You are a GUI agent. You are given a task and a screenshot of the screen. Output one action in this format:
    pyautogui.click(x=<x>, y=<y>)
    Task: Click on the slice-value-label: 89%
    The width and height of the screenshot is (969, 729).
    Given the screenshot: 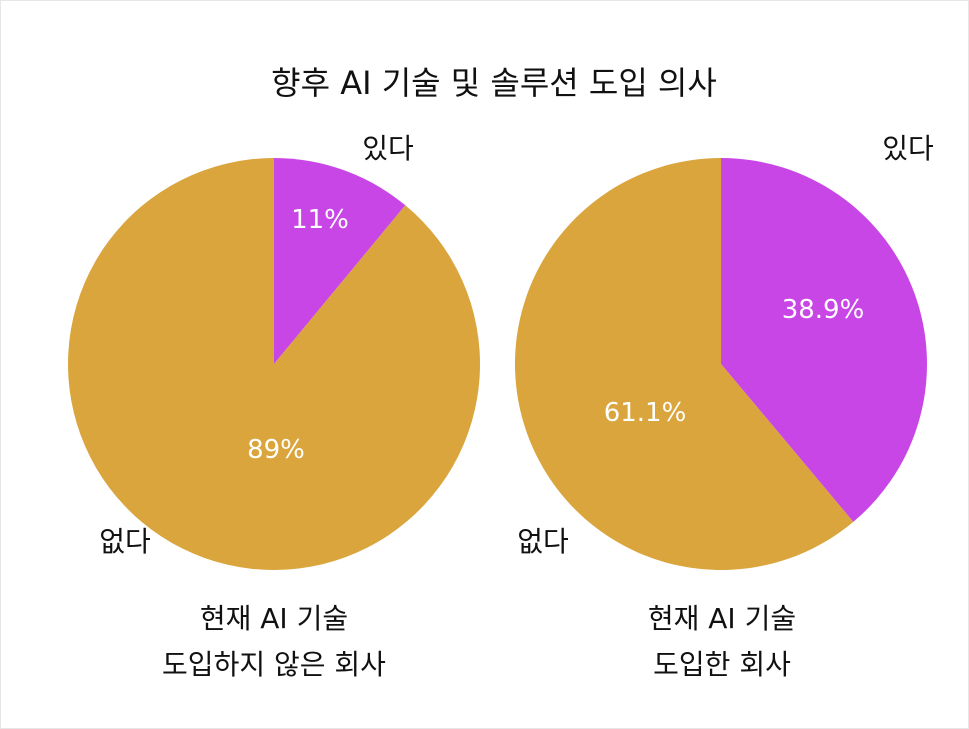 What is the action you would take?
    pyautogui.click(x=276, y=450)
    